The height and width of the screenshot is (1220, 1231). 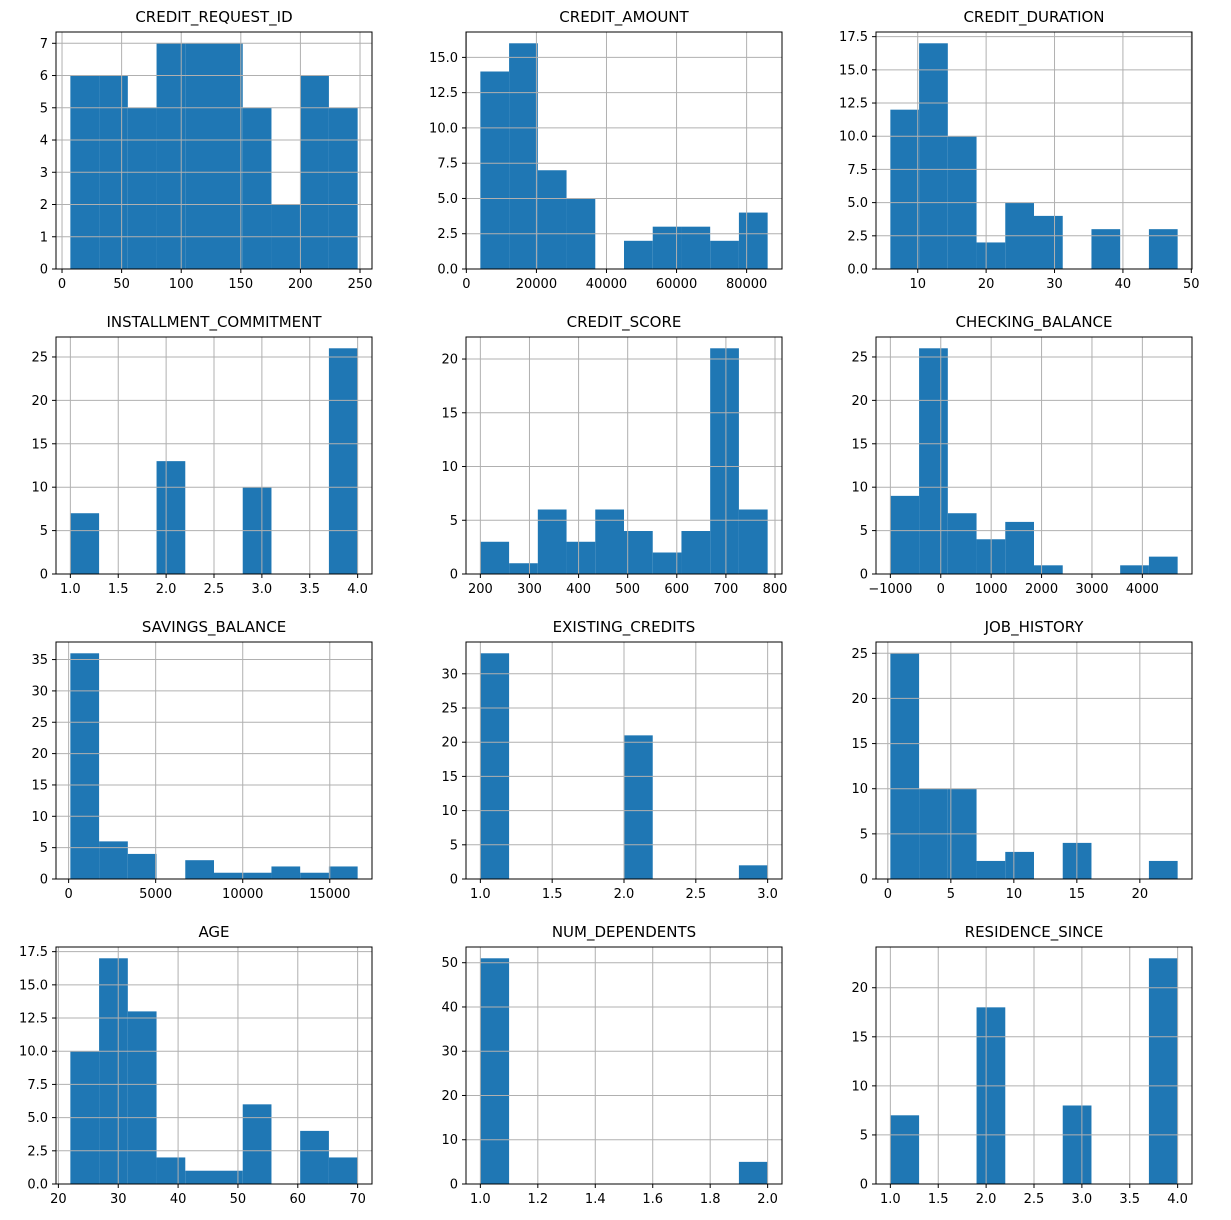 What do you see at coordinates (991, 589) in the screenshot?
I see `x-tick-label: 1000` at bounding box center [991, 589].